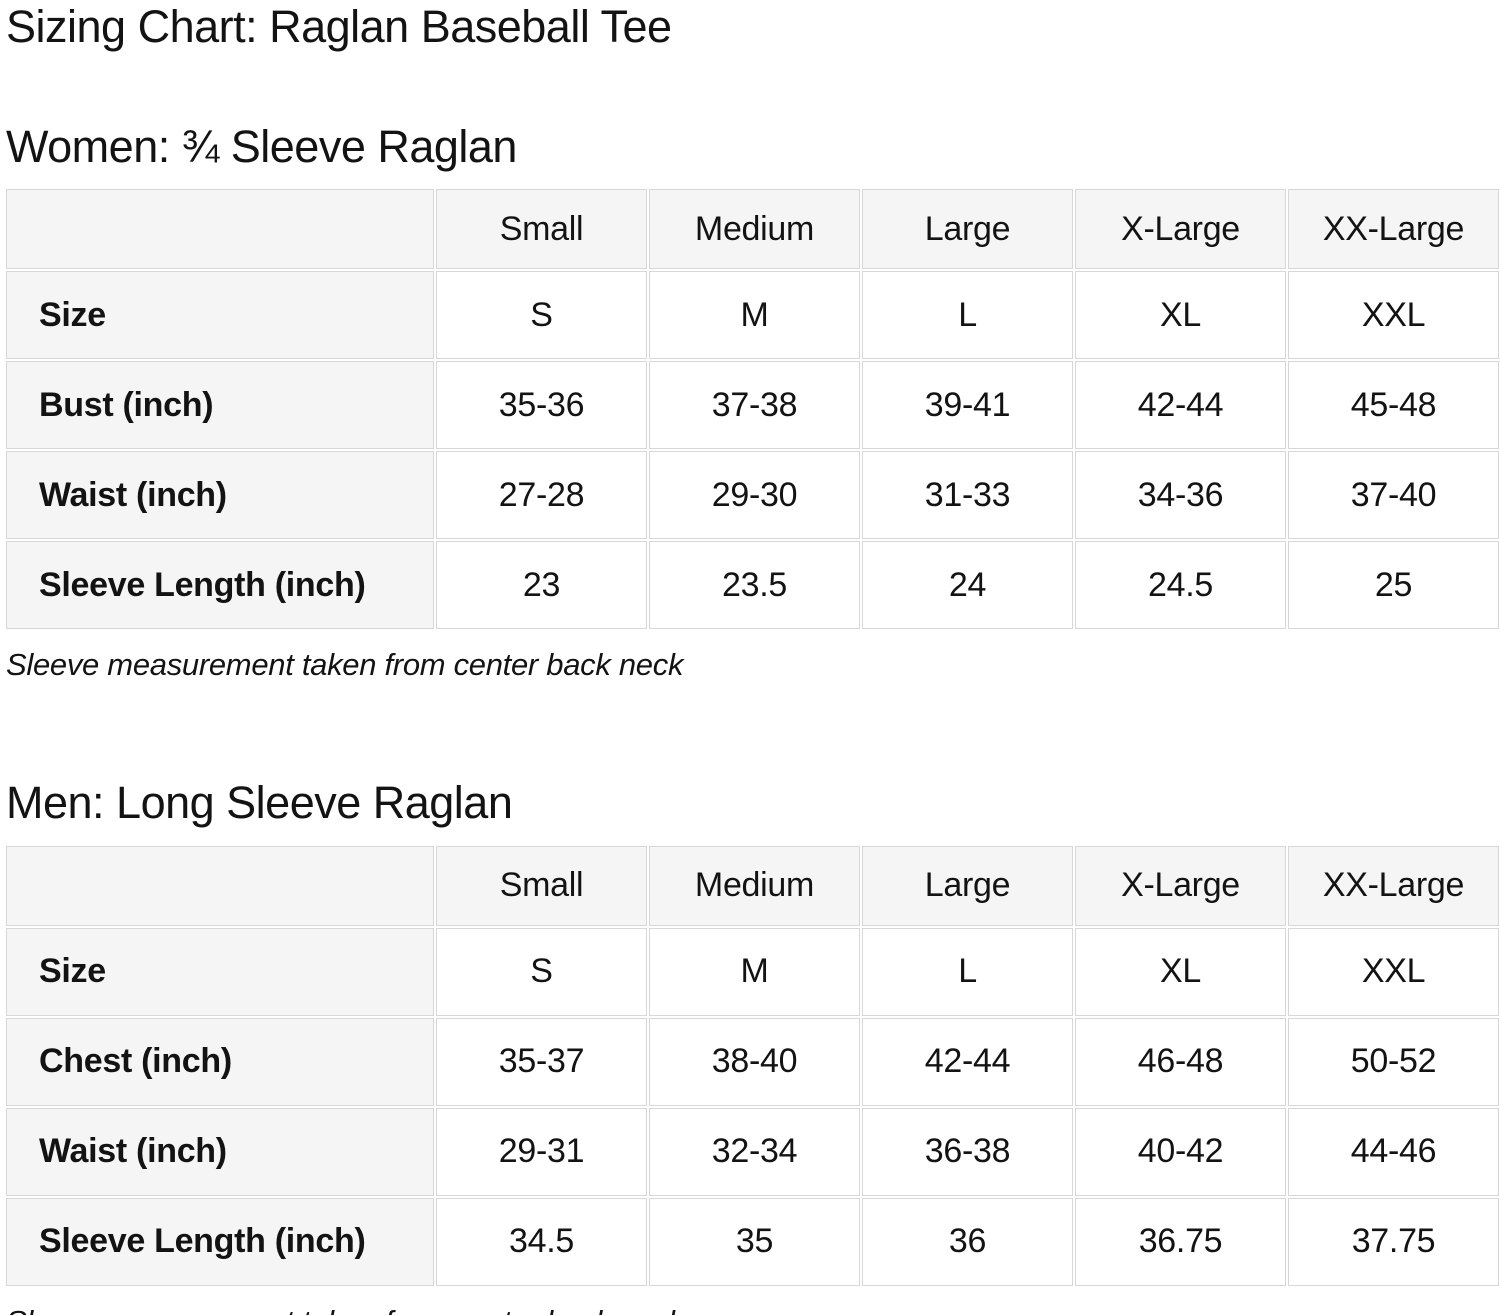  What do you see at coordinates (541, 405) in the screenshot?
I see `data-cell: 35-36` at bounding box center [541, 405].